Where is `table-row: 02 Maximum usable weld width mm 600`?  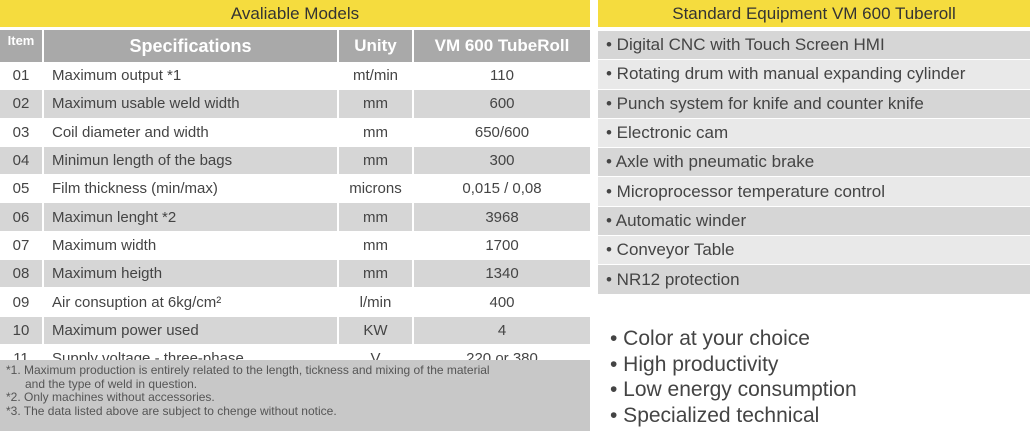 table-row: 02 Maximum usable weld width mm 600 is located at coordinates (295, 104).